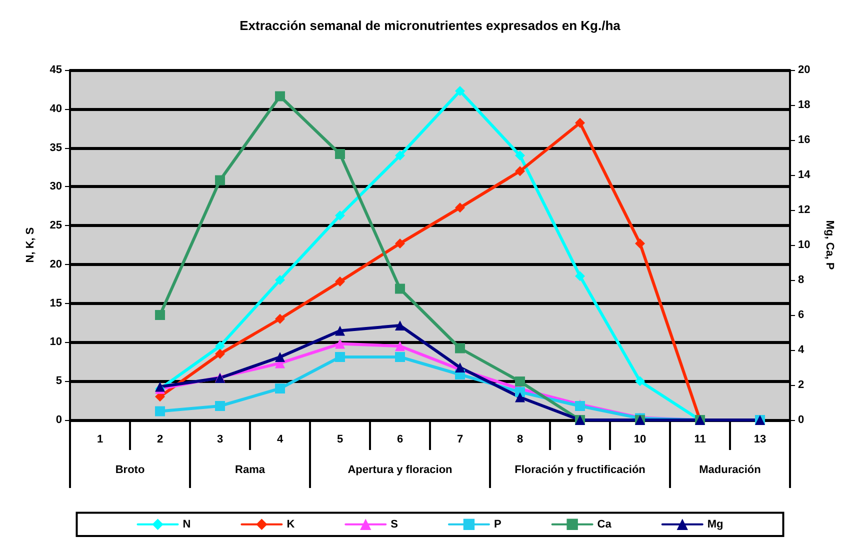 This screenshot has width=860, height=550. Describe the element at coordinates (498, 524) in the screenshot. I see `legend-label: P` at that location.